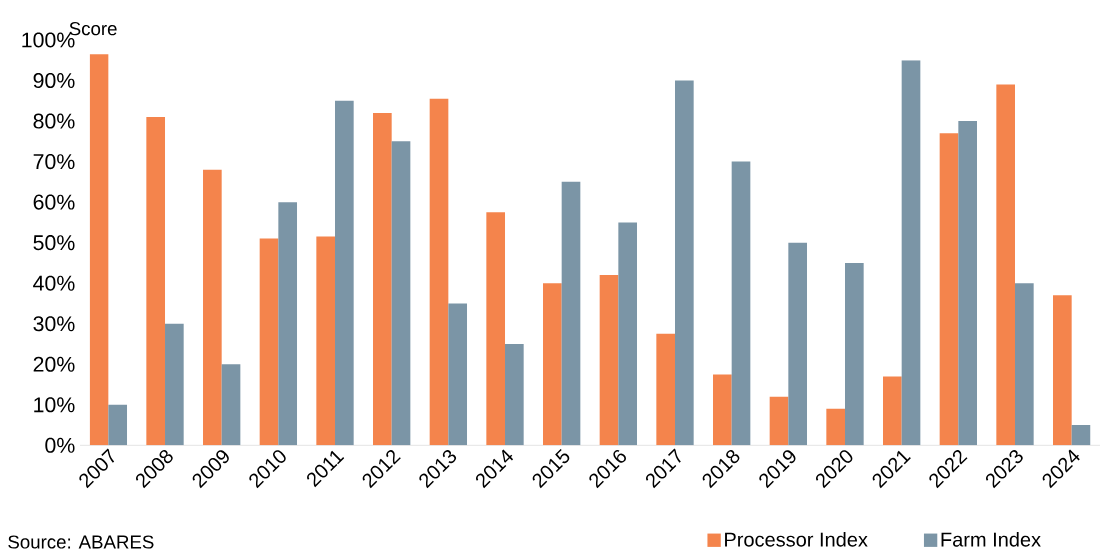 The width and height of the screenshot is (1102, 556). Describe the element at coordinates (54, 364) in the screenshot. I see `y-tick-label: 20%` at that location.